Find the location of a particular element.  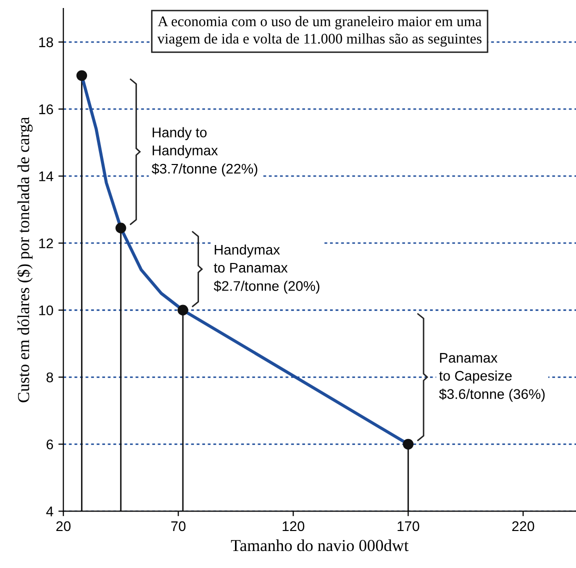

y-tick-label: 8 is located at coordinates (50, 377).